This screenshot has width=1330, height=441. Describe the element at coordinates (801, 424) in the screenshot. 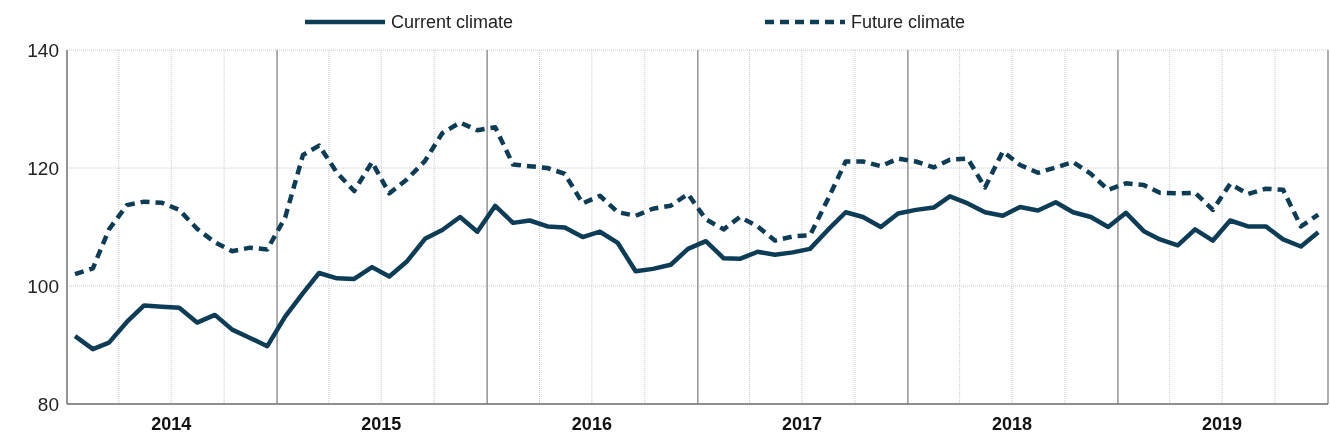

I see `x-tick-label: 2017` at that location.